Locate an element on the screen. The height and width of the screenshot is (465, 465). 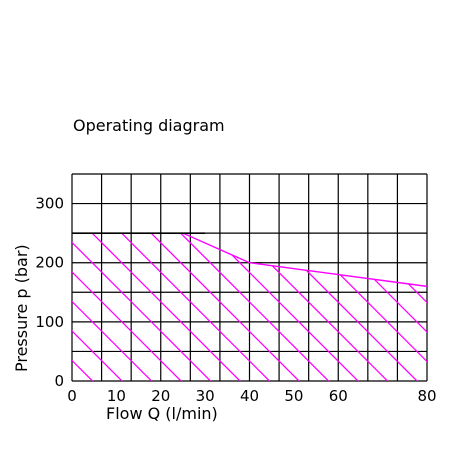
chart-title: Operating diagram is located at coordinates (149, 125).